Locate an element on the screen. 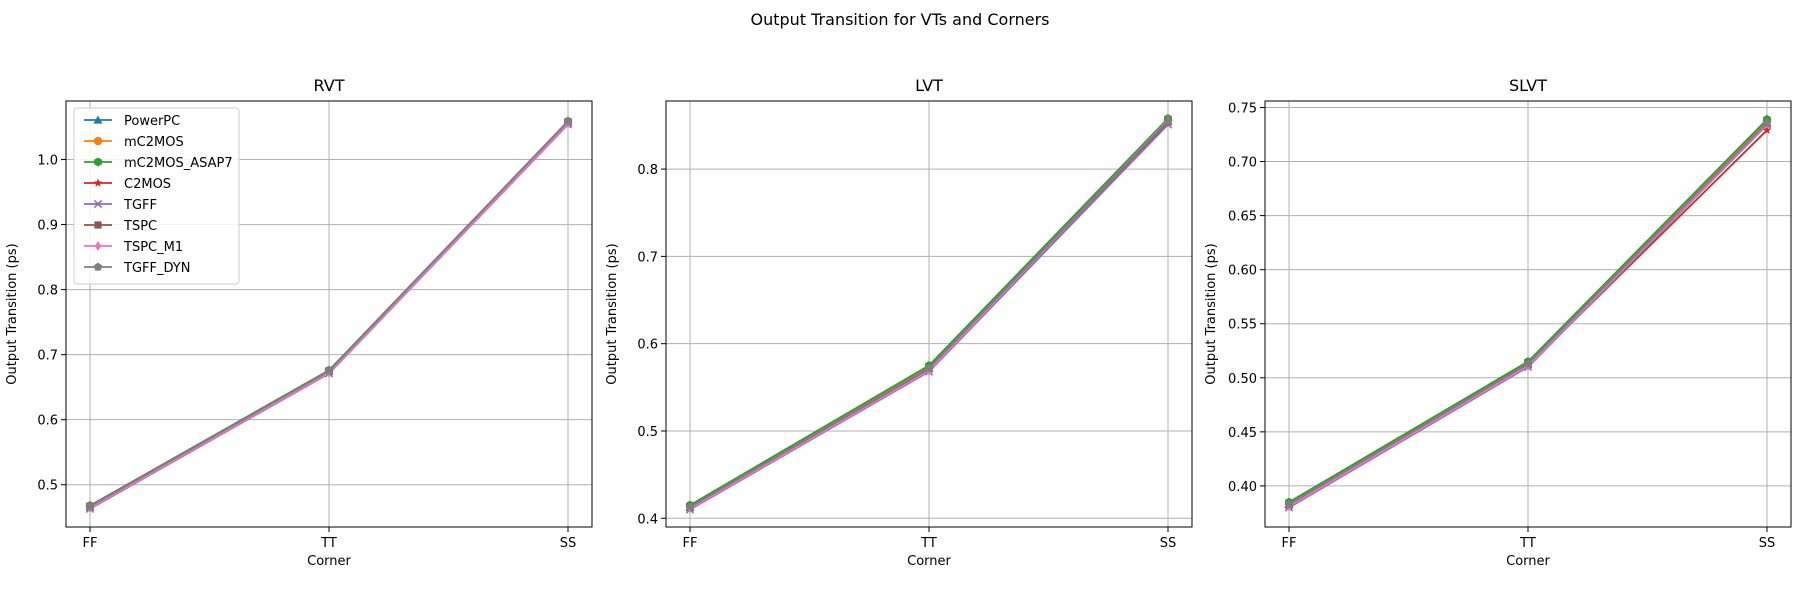 The image size is (1800, 604). legend-item: mC2MOS_ASAP7 is located at coordinates (158, 163).